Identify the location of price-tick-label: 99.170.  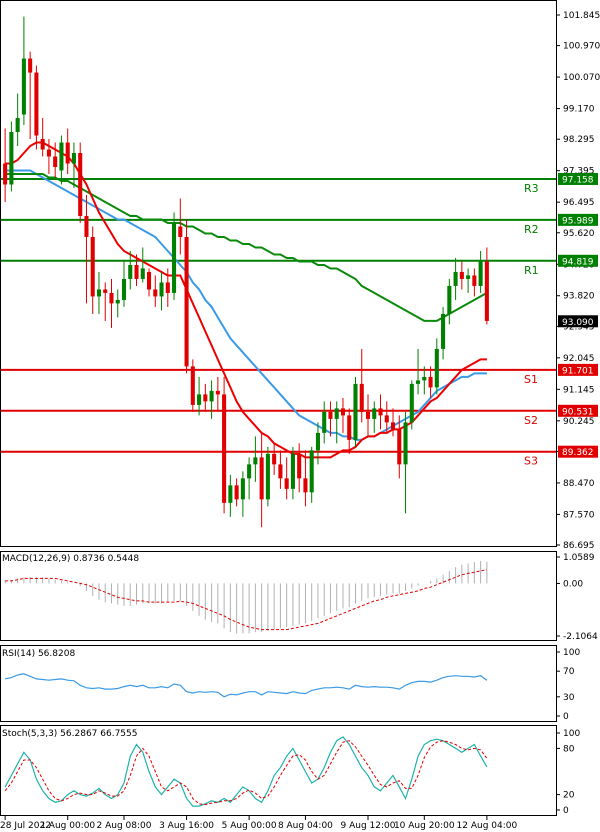
(579, 110).